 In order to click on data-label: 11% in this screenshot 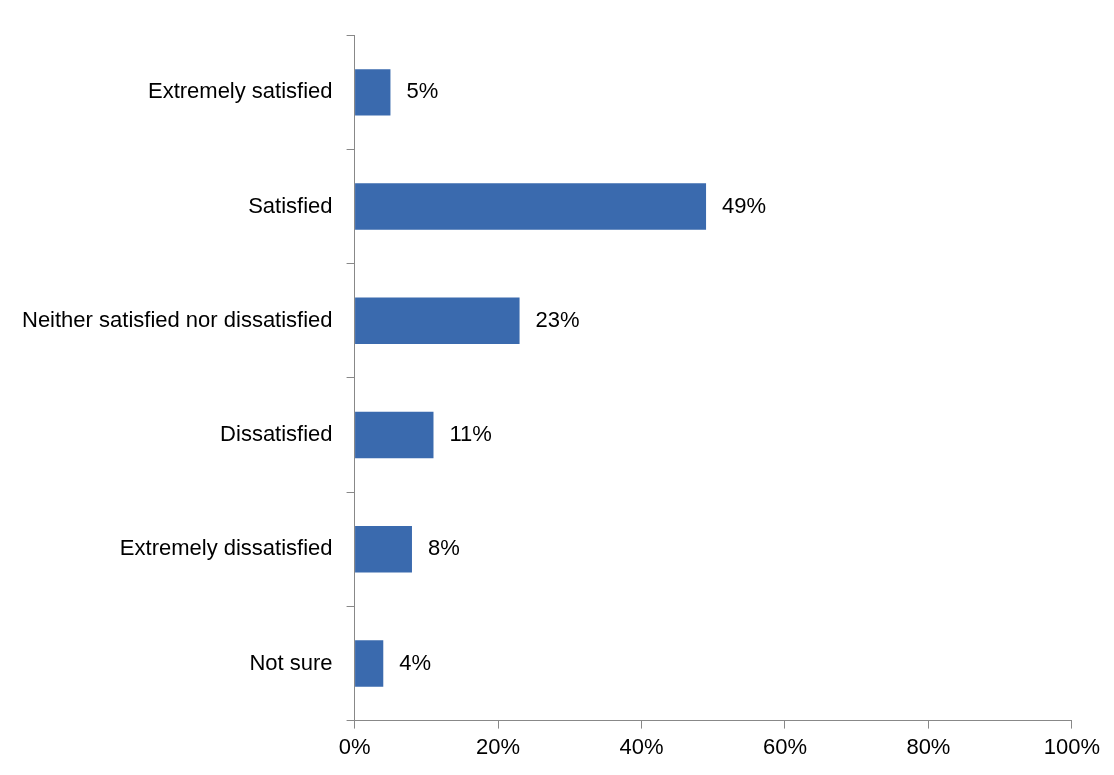, I will do `click(470, 434)`.